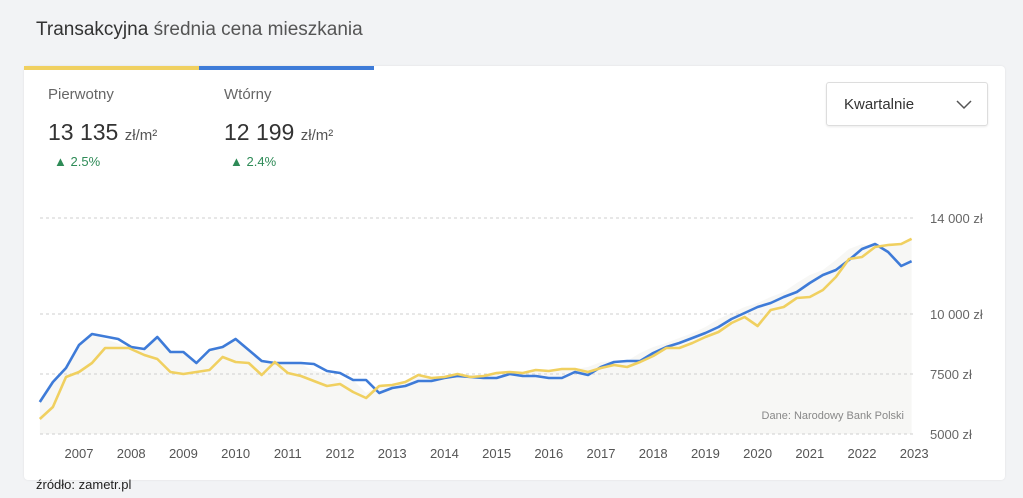 This screenshot has width=1023, height=498. Describe the element at coordinates (183, 453) in the screenshot. I see `x-tick-label: 2009` at that location.